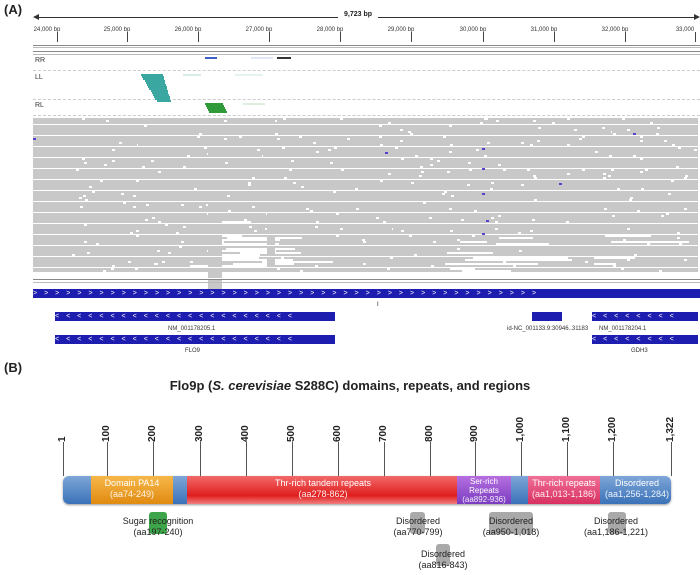 The width and height of the screenshot is (700, 575). I want to click on position-tick, so click(63, 459).